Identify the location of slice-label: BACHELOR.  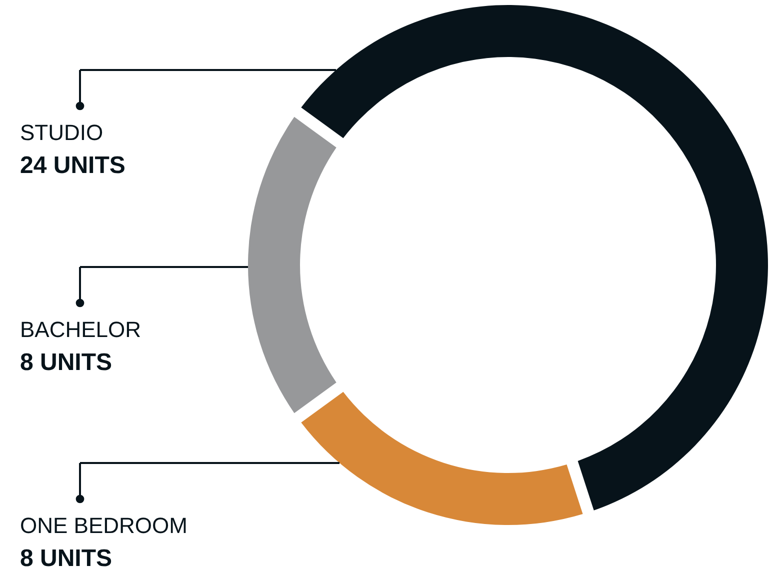
(81, 329).